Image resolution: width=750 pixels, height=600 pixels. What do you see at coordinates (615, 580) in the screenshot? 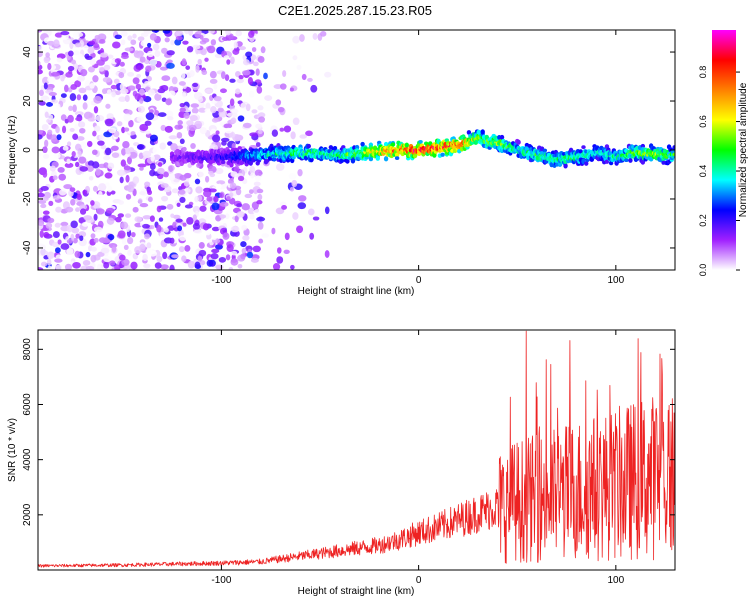
I see `x-tick-label: 100` at bounding box center [615, 580].